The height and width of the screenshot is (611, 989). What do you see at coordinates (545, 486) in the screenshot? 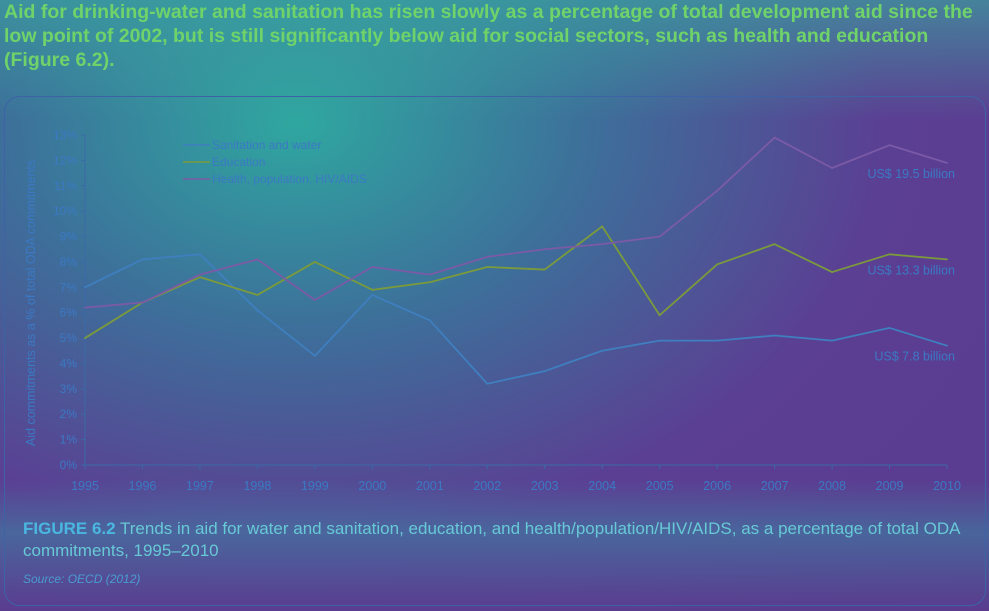
I see `x-tick-label: 2003` at bounding box center [545, 486].